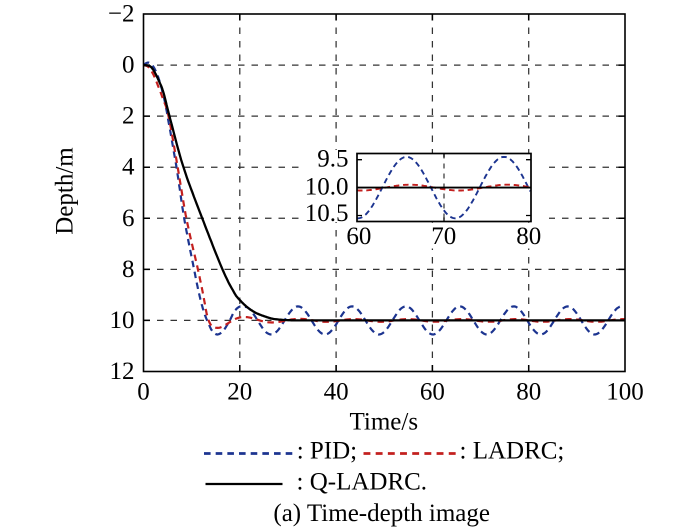  Describe the element at coordinates (384, 422) in the screenshot. I see `svg-text: Time/s` at that location.